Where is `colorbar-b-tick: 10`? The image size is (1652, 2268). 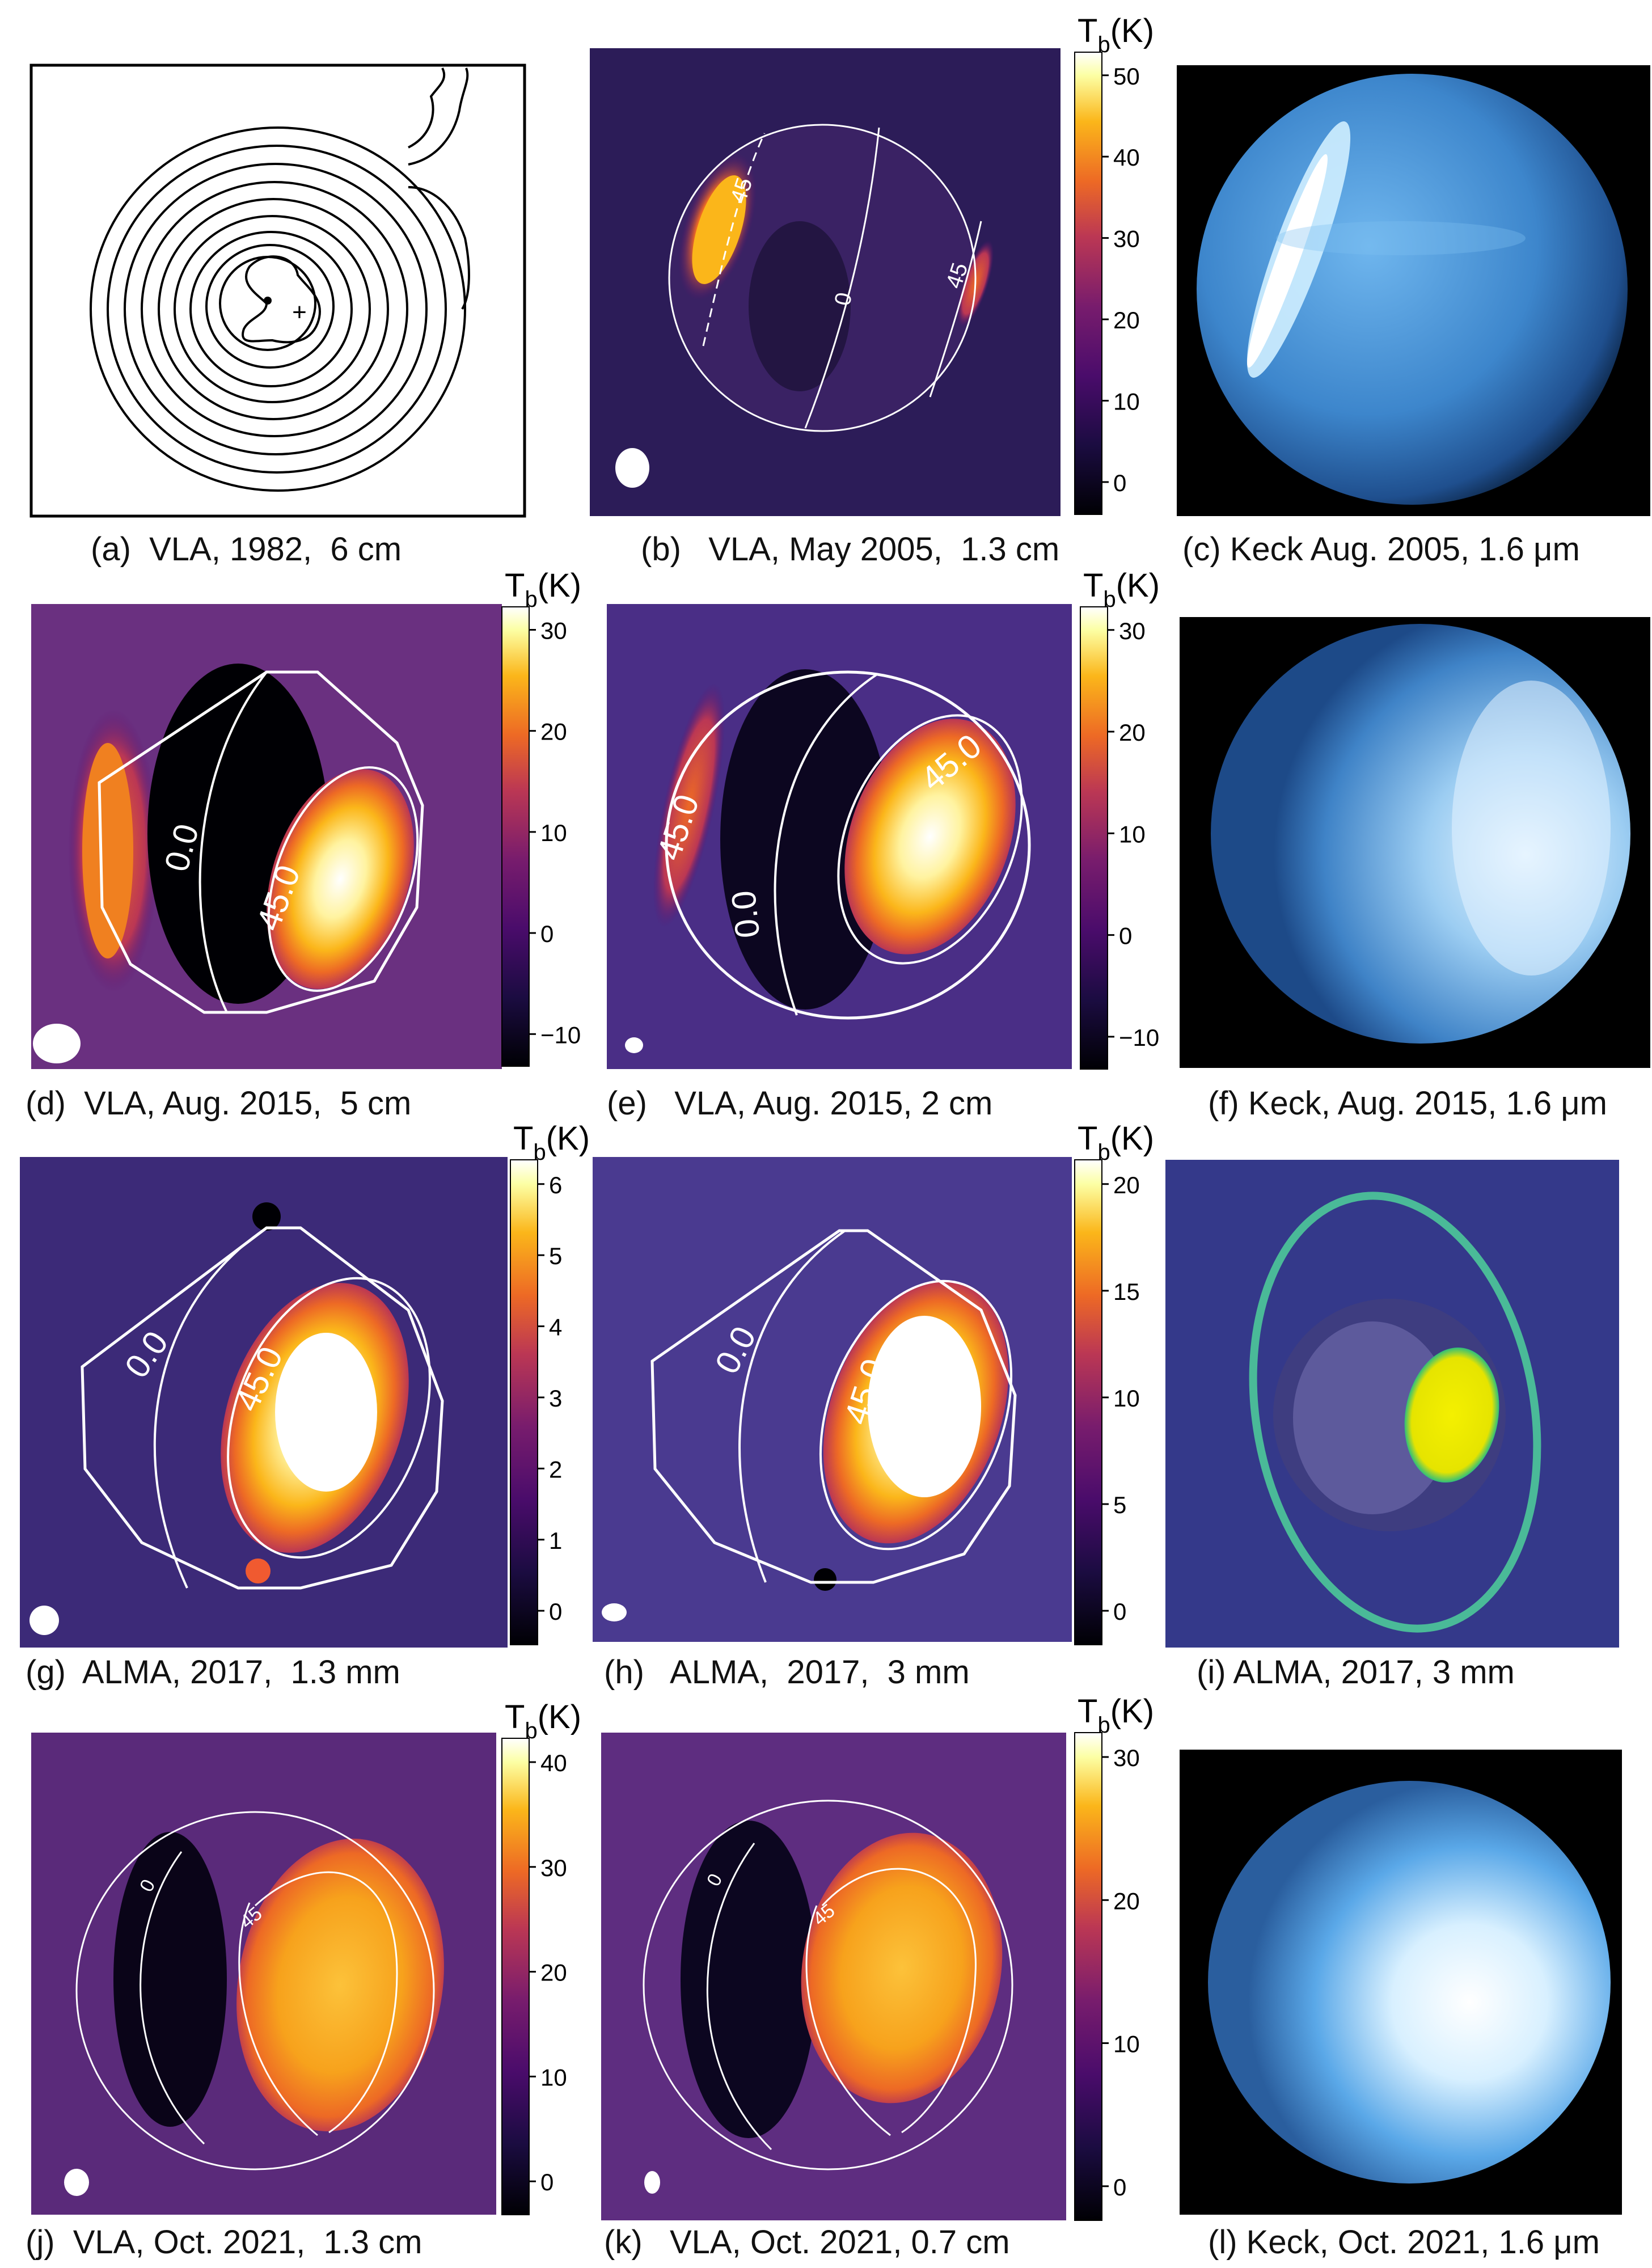
colorbar-b-tick: 10 is located at coordinates (1126, 402).